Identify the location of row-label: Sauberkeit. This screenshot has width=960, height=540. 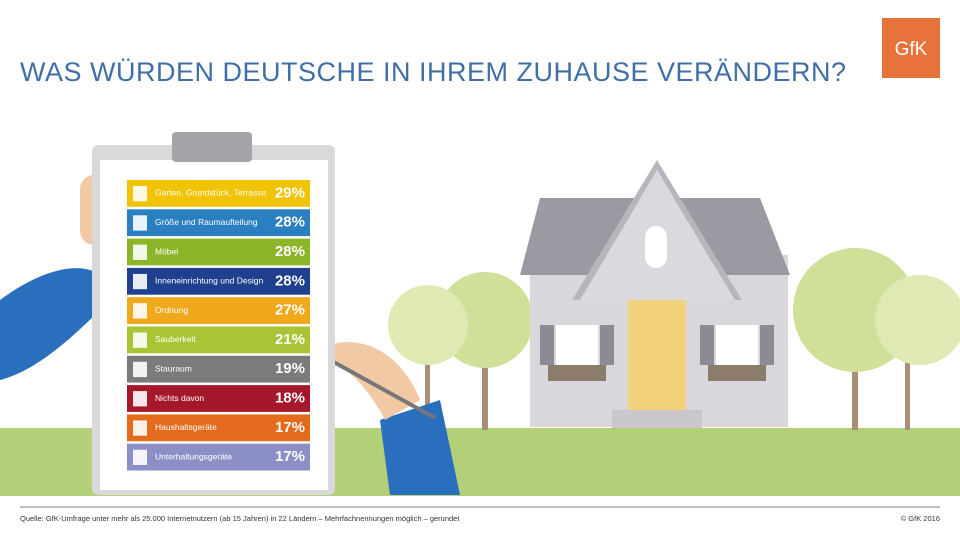
(175, 339).